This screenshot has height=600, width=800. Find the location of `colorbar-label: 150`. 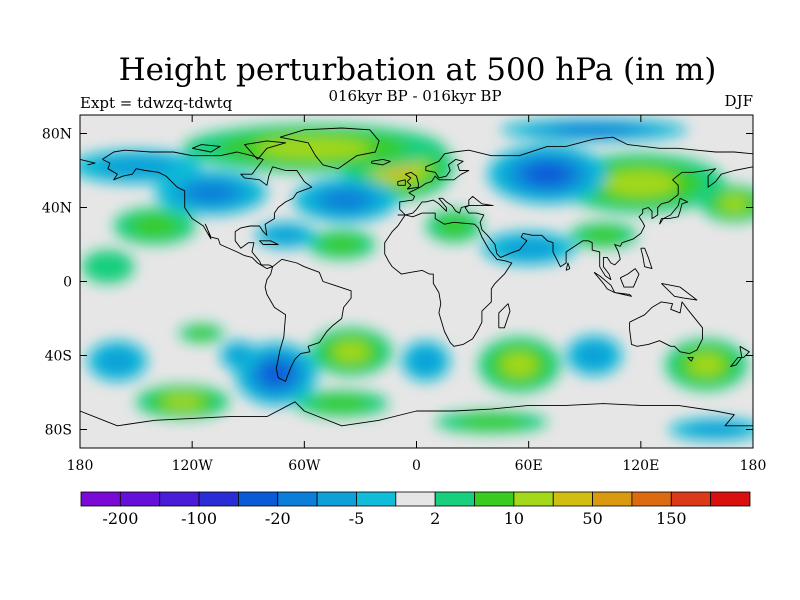

colorbar-label: 150 is located at coordinates (671, 518).